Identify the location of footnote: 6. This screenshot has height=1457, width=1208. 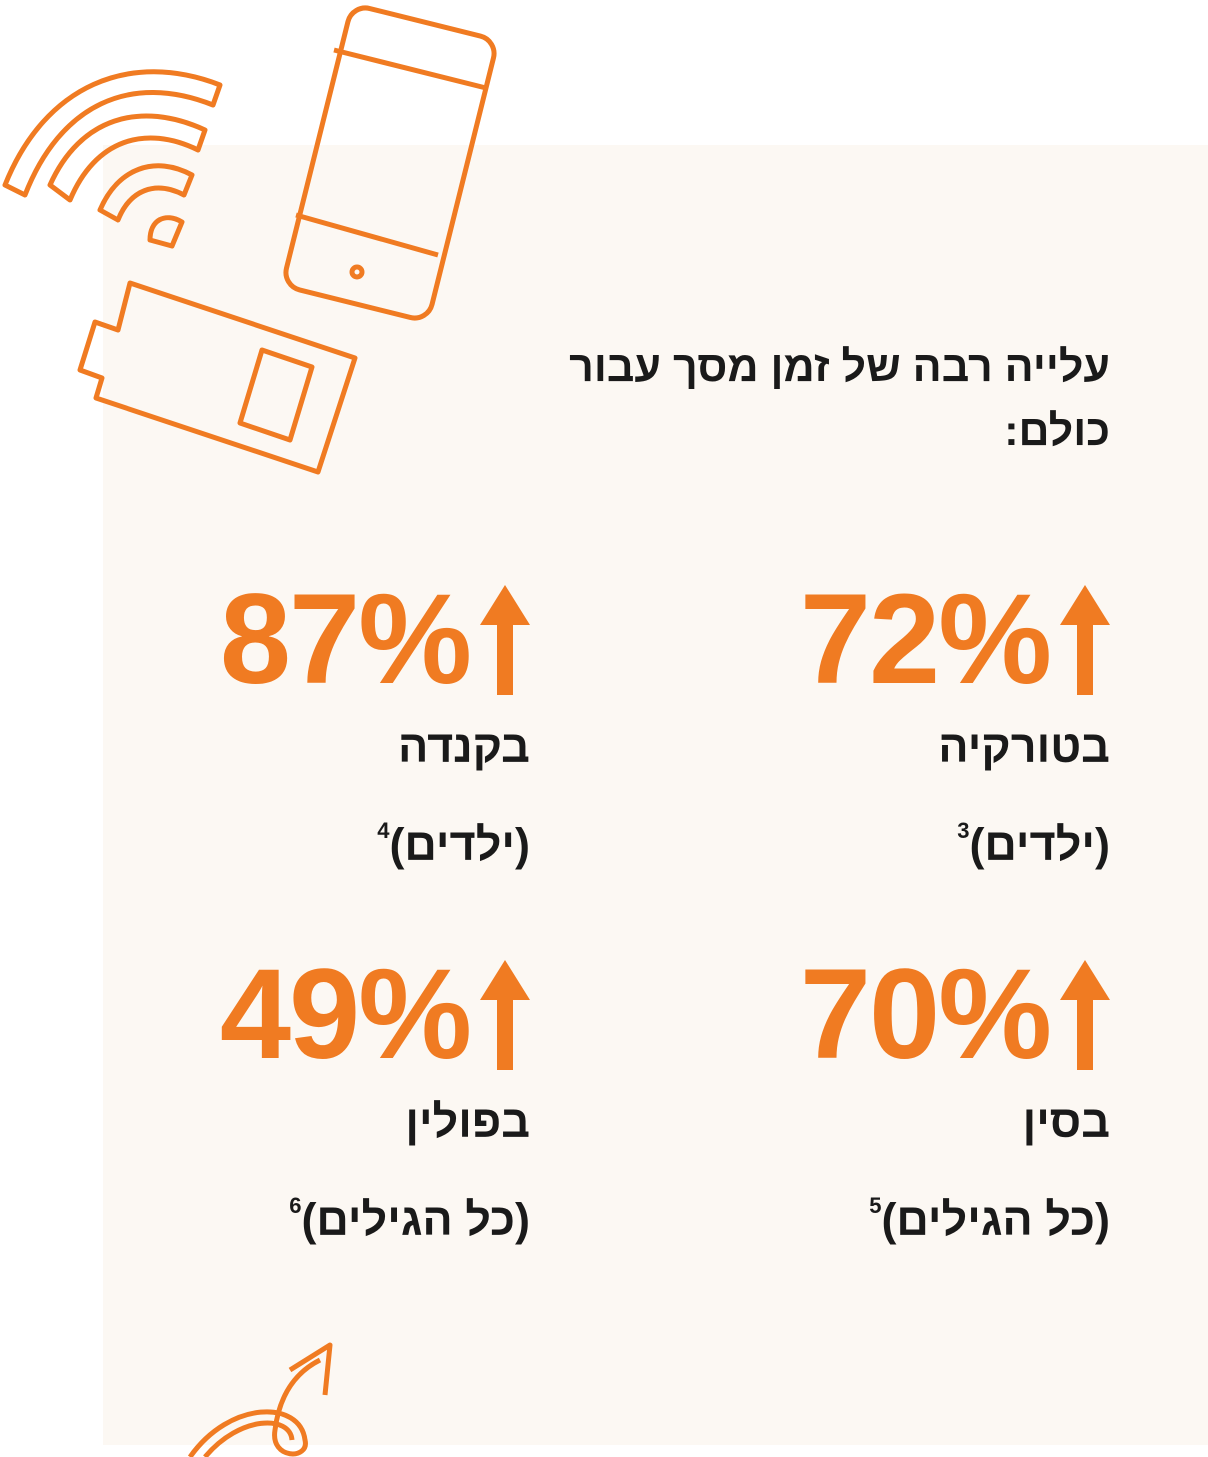
(295, 1205).